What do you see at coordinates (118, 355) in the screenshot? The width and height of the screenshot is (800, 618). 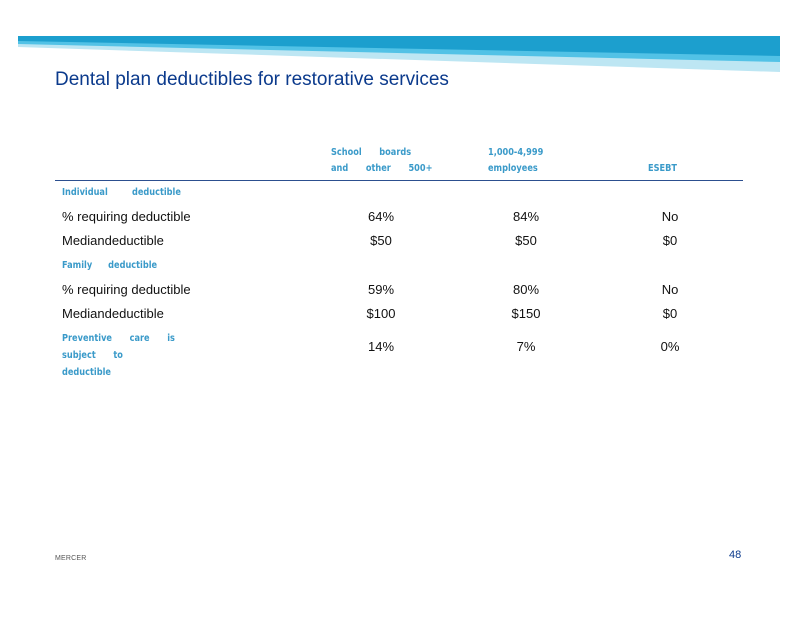 I see `section-preventive-care: Preventive care is subject to deductible` at bounding box center [118, 355].